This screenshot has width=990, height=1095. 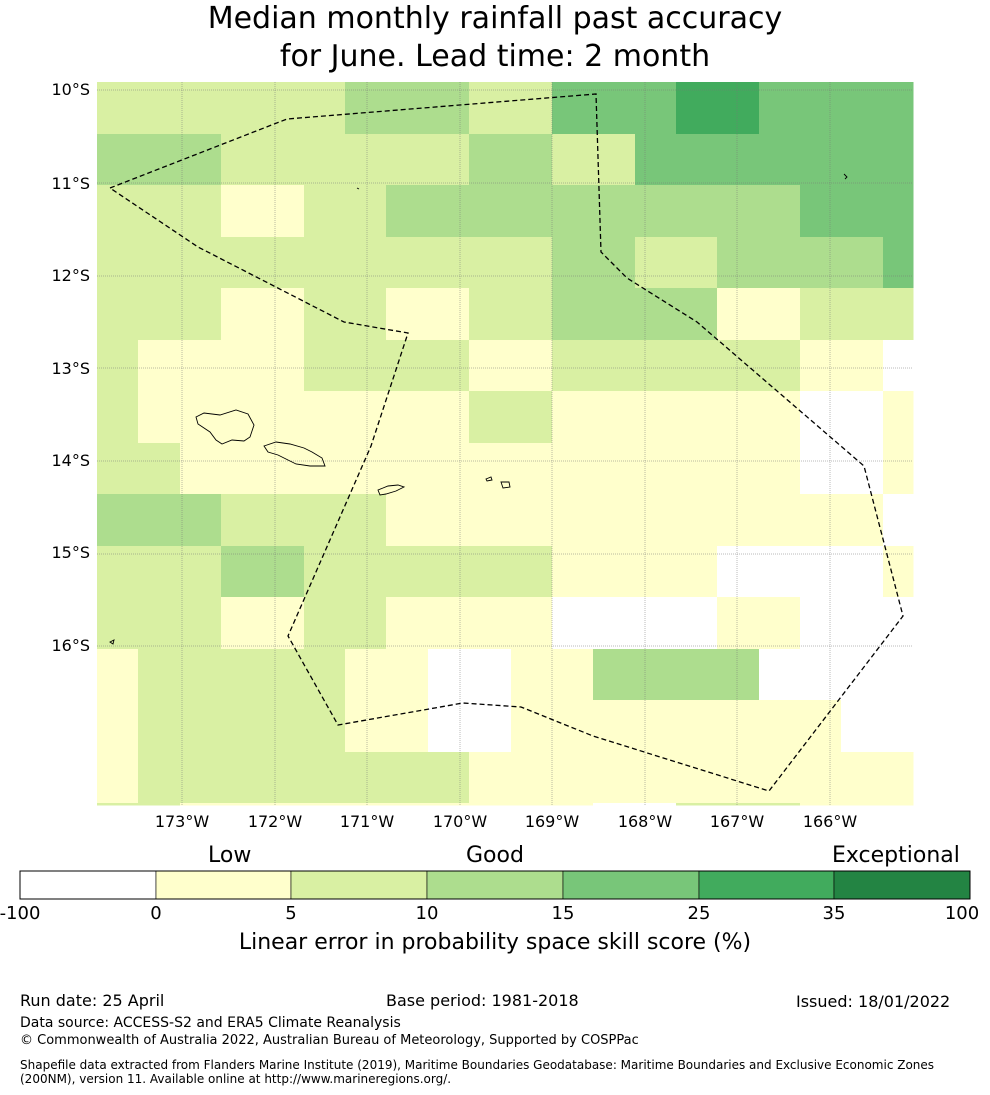 What do you see at coordinates (845, 176) in the screenshot?
I see `island-tokelau` at bounding box center [845, 176].